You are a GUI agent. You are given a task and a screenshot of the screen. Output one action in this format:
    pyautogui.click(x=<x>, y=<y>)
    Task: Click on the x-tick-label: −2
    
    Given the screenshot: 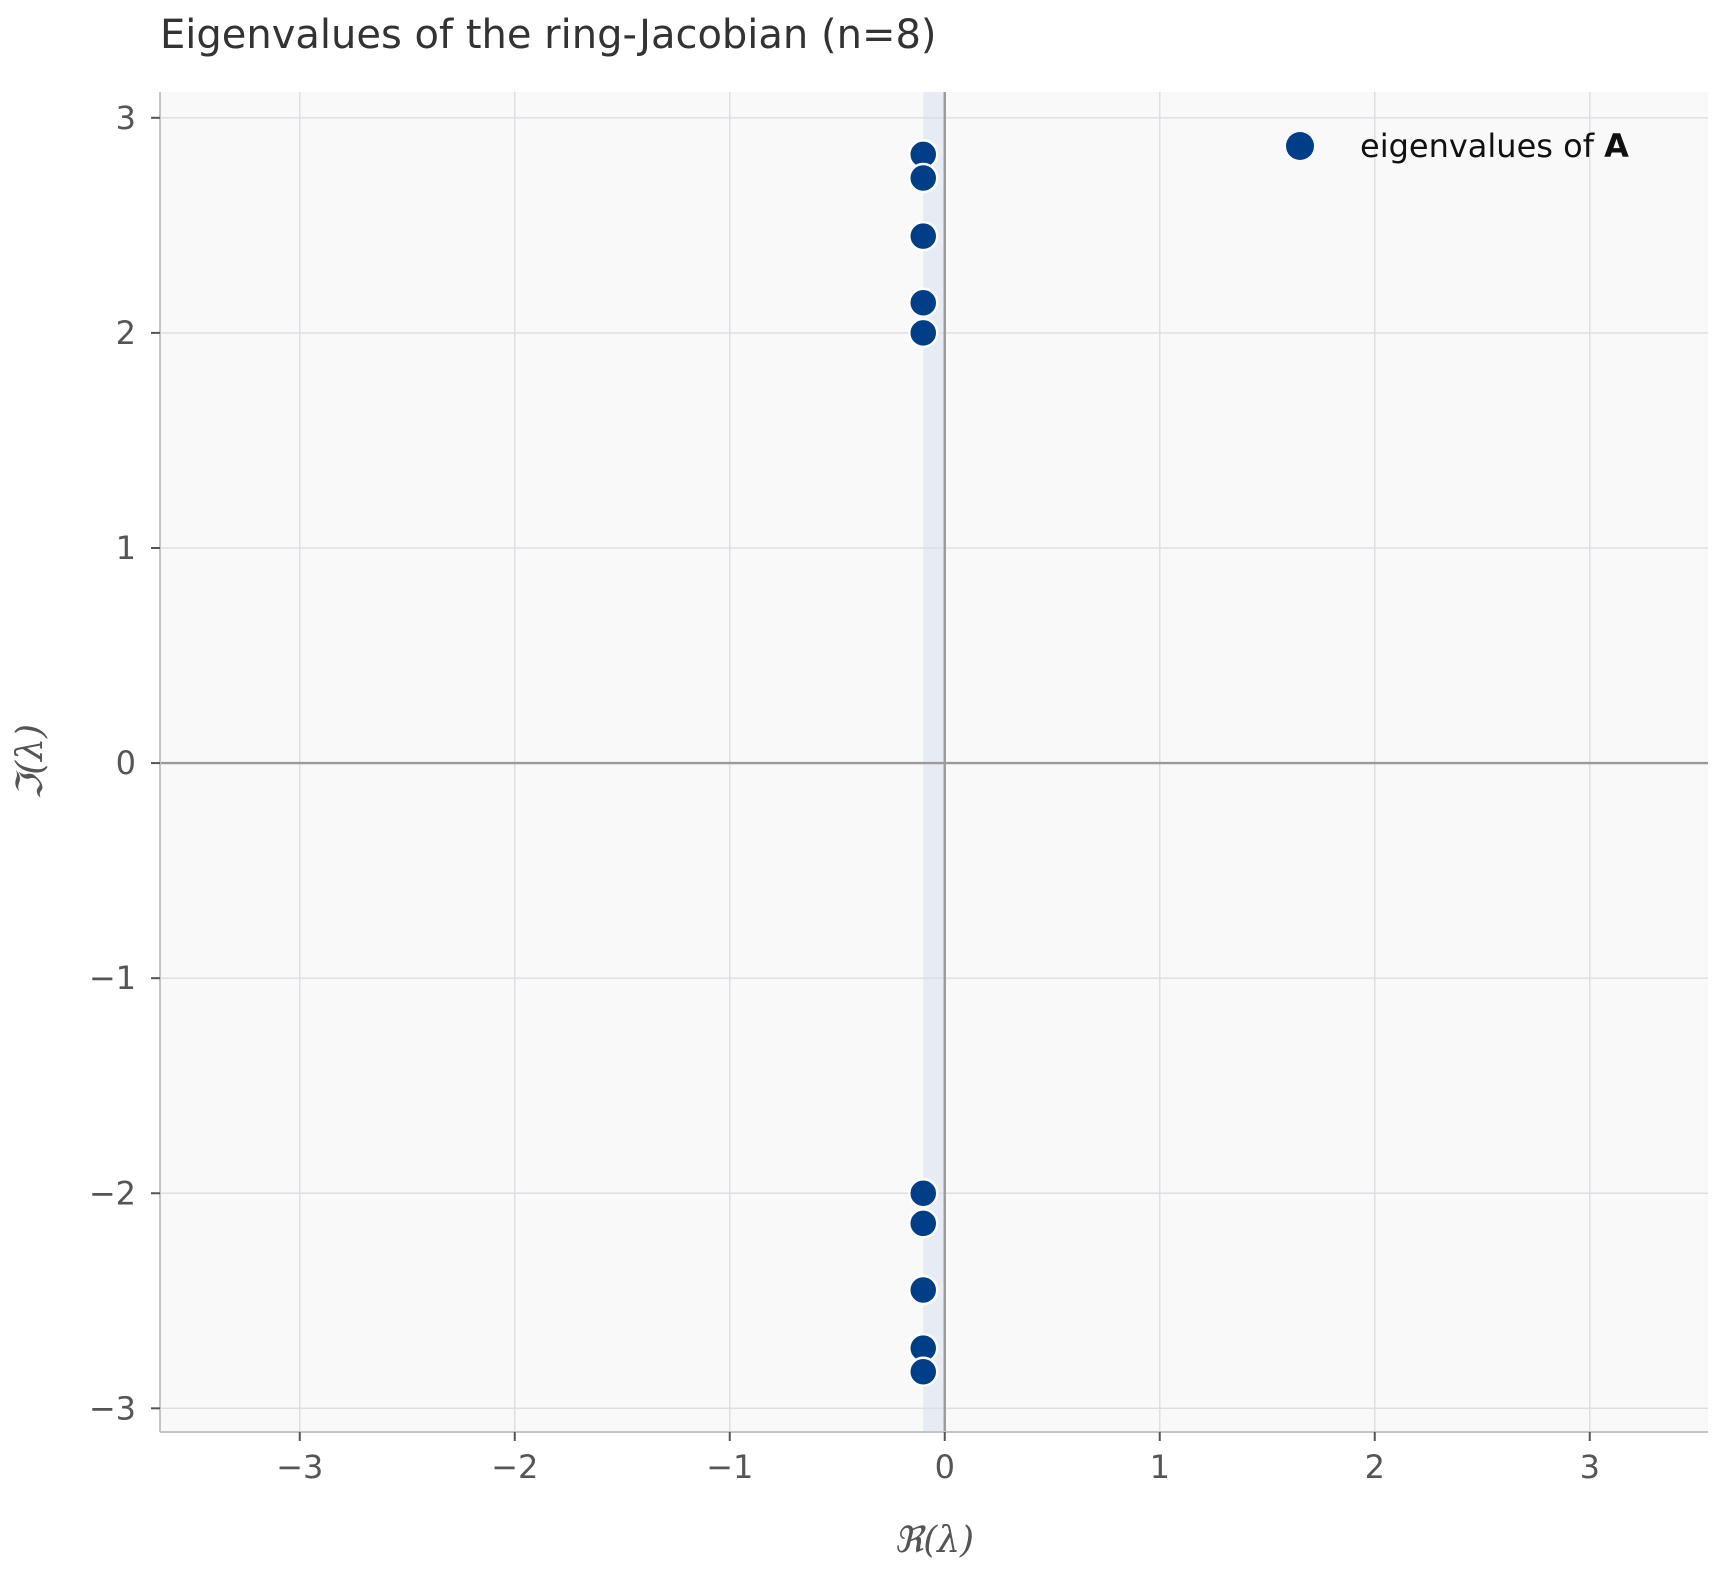 What is the action you would take?
    pyautogui.click(x=514, y=1467)
    